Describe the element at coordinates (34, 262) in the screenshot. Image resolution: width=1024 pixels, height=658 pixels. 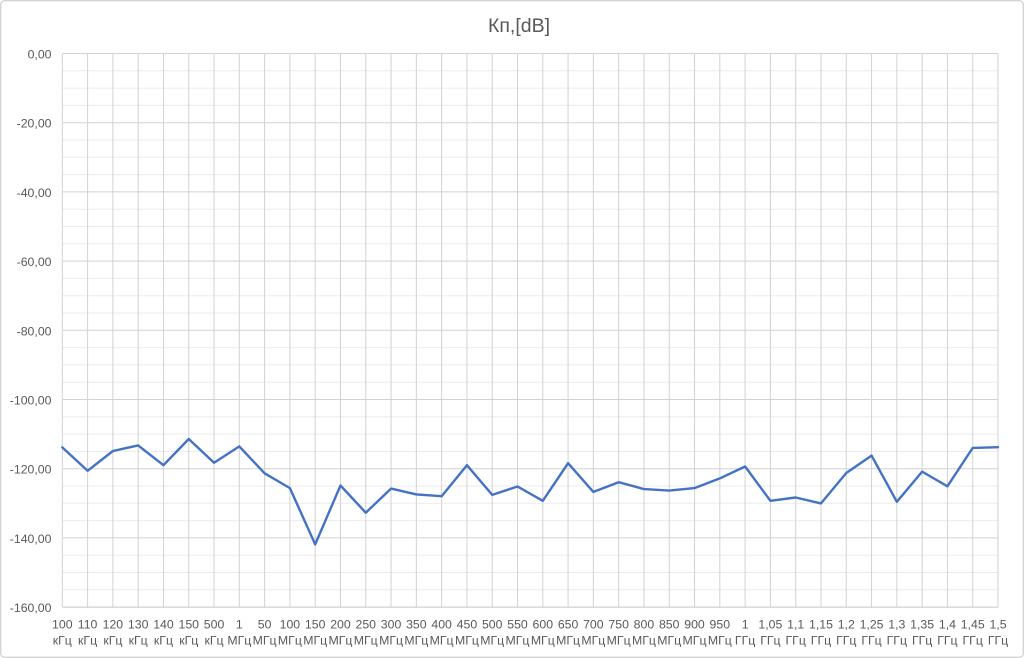
I see `svg-text: -60,00` at that location.